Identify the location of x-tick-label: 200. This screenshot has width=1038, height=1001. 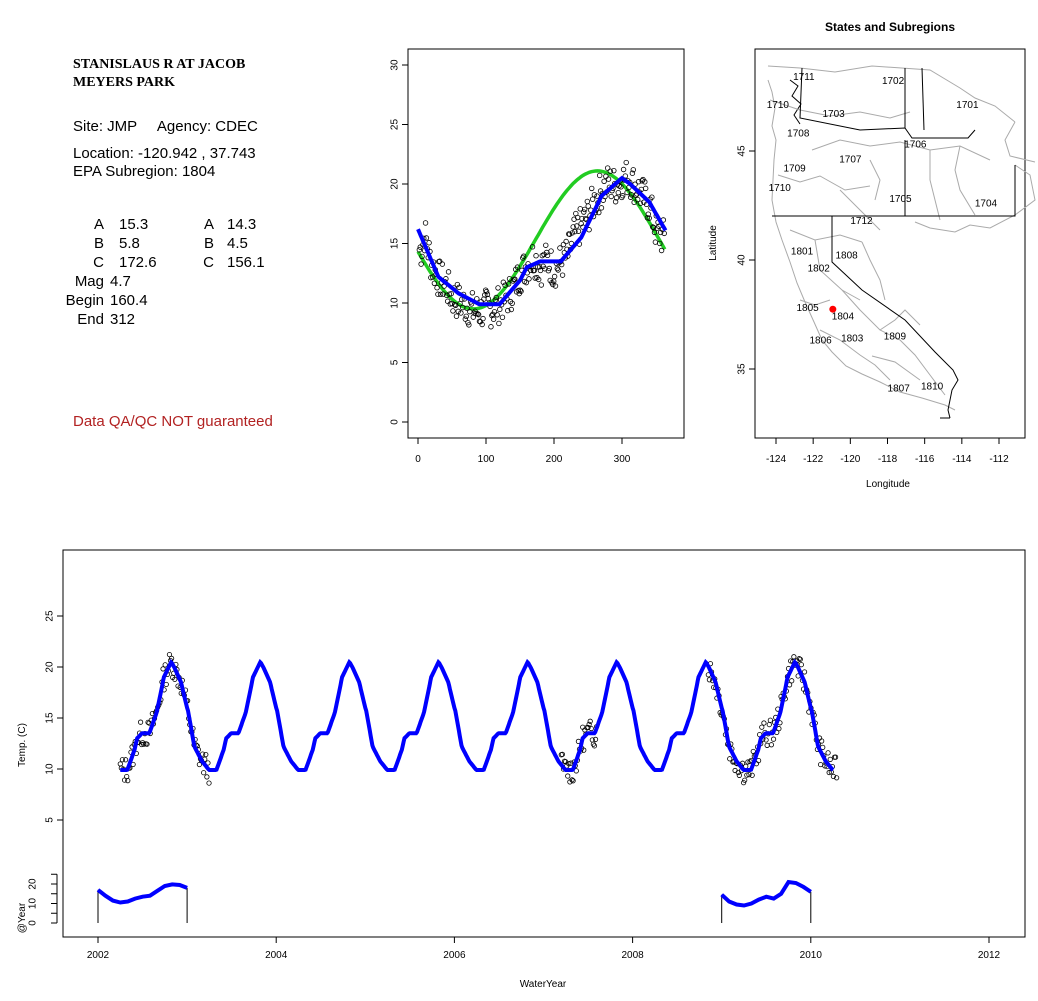
(554, 459).